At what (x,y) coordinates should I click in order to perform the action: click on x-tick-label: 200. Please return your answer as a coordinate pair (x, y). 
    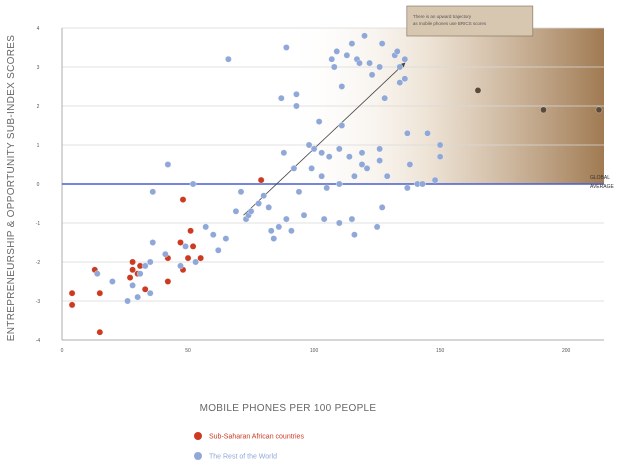
    Looking at the image, I should click on (566, 351).